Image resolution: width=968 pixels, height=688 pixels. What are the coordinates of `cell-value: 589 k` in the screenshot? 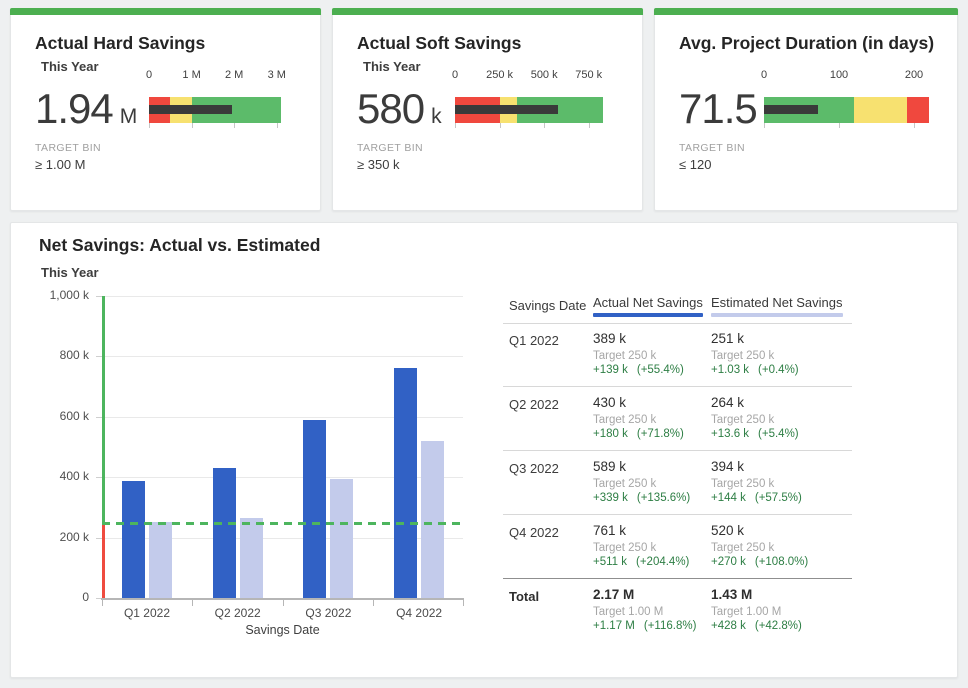 It's located at (610, 466).